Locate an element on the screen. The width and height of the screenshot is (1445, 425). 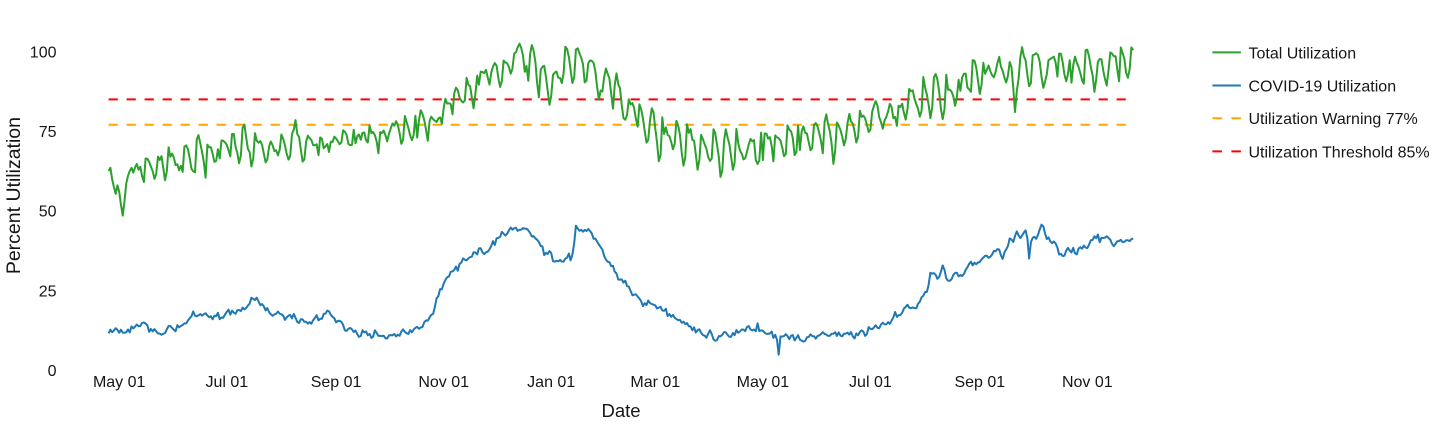
svg-text: 75 is located at coordinates (48, 132).